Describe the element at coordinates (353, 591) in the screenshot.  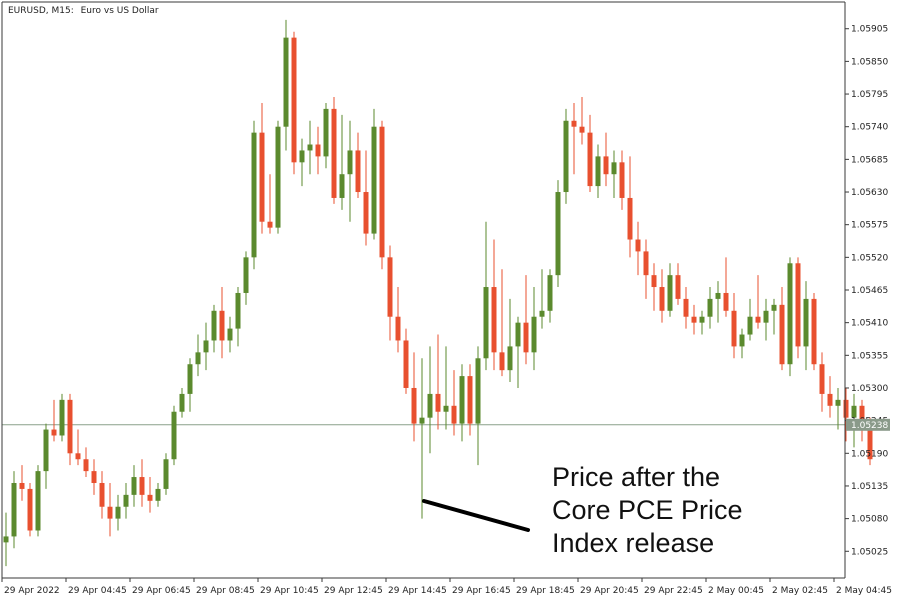
I see `x-tick-label: 29 Apr 12:45` at that location.